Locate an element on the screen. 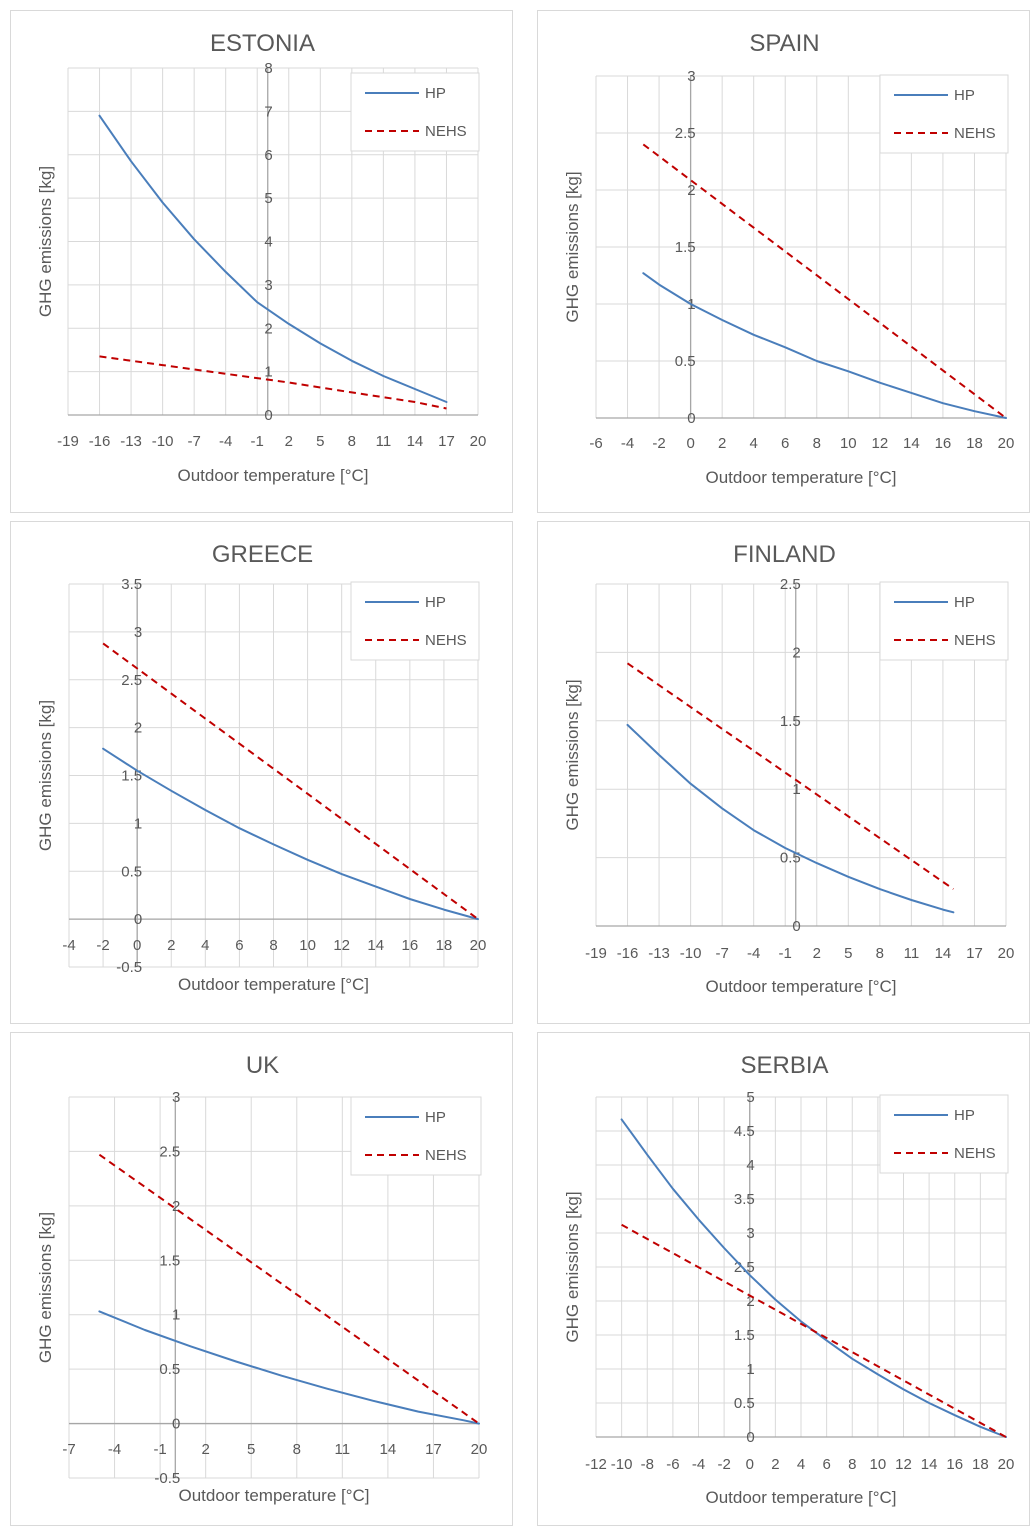 This screenshot has width=1030, height=1526. y-tick-label: -0.5 is located at coordinates (129, 967).